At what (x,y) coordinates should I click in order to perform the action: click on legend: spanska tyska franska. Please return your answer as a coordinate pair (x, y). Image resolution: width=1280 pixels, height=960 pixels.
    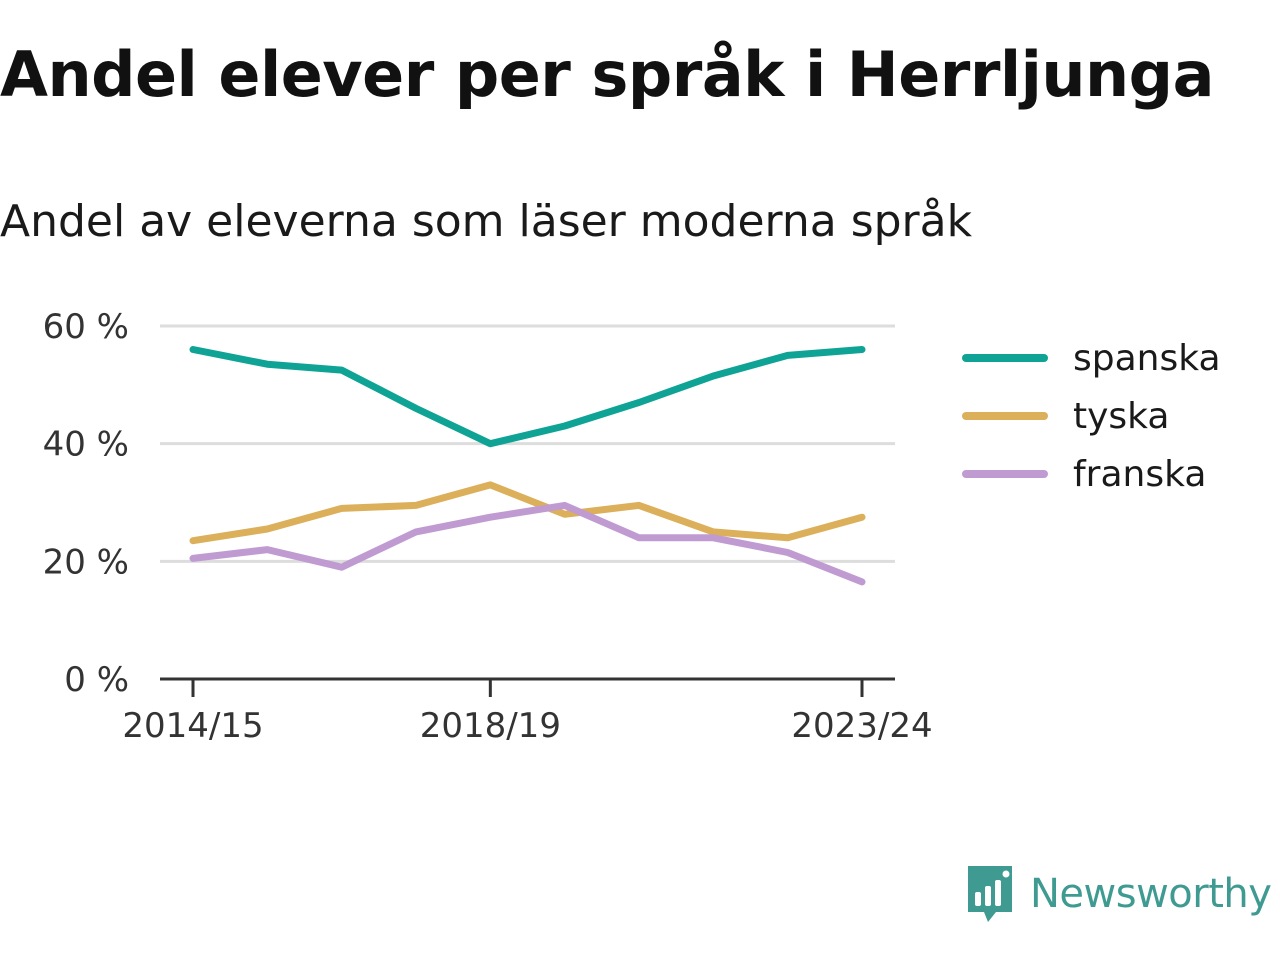
    Looking at the image, I should click on (1091, 416).